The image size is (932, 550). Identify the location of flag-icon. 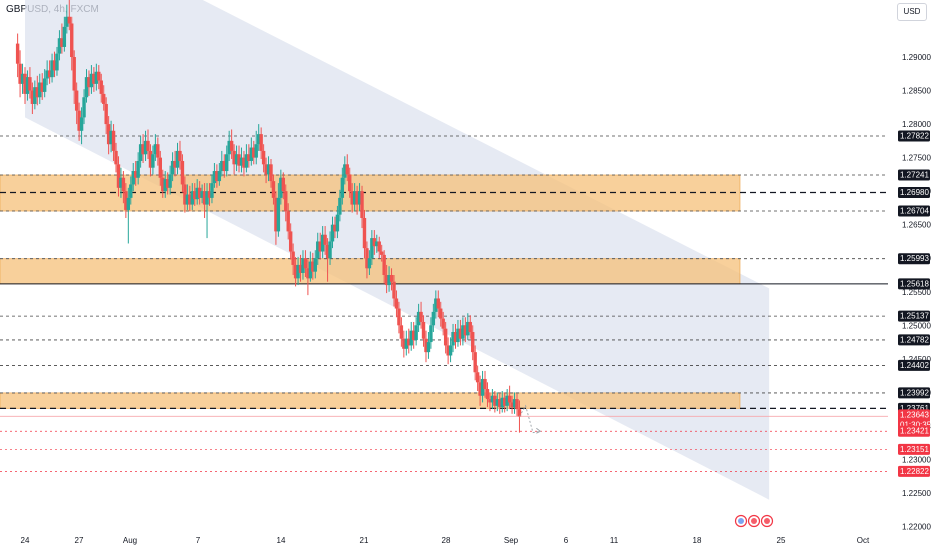
(754, 521).